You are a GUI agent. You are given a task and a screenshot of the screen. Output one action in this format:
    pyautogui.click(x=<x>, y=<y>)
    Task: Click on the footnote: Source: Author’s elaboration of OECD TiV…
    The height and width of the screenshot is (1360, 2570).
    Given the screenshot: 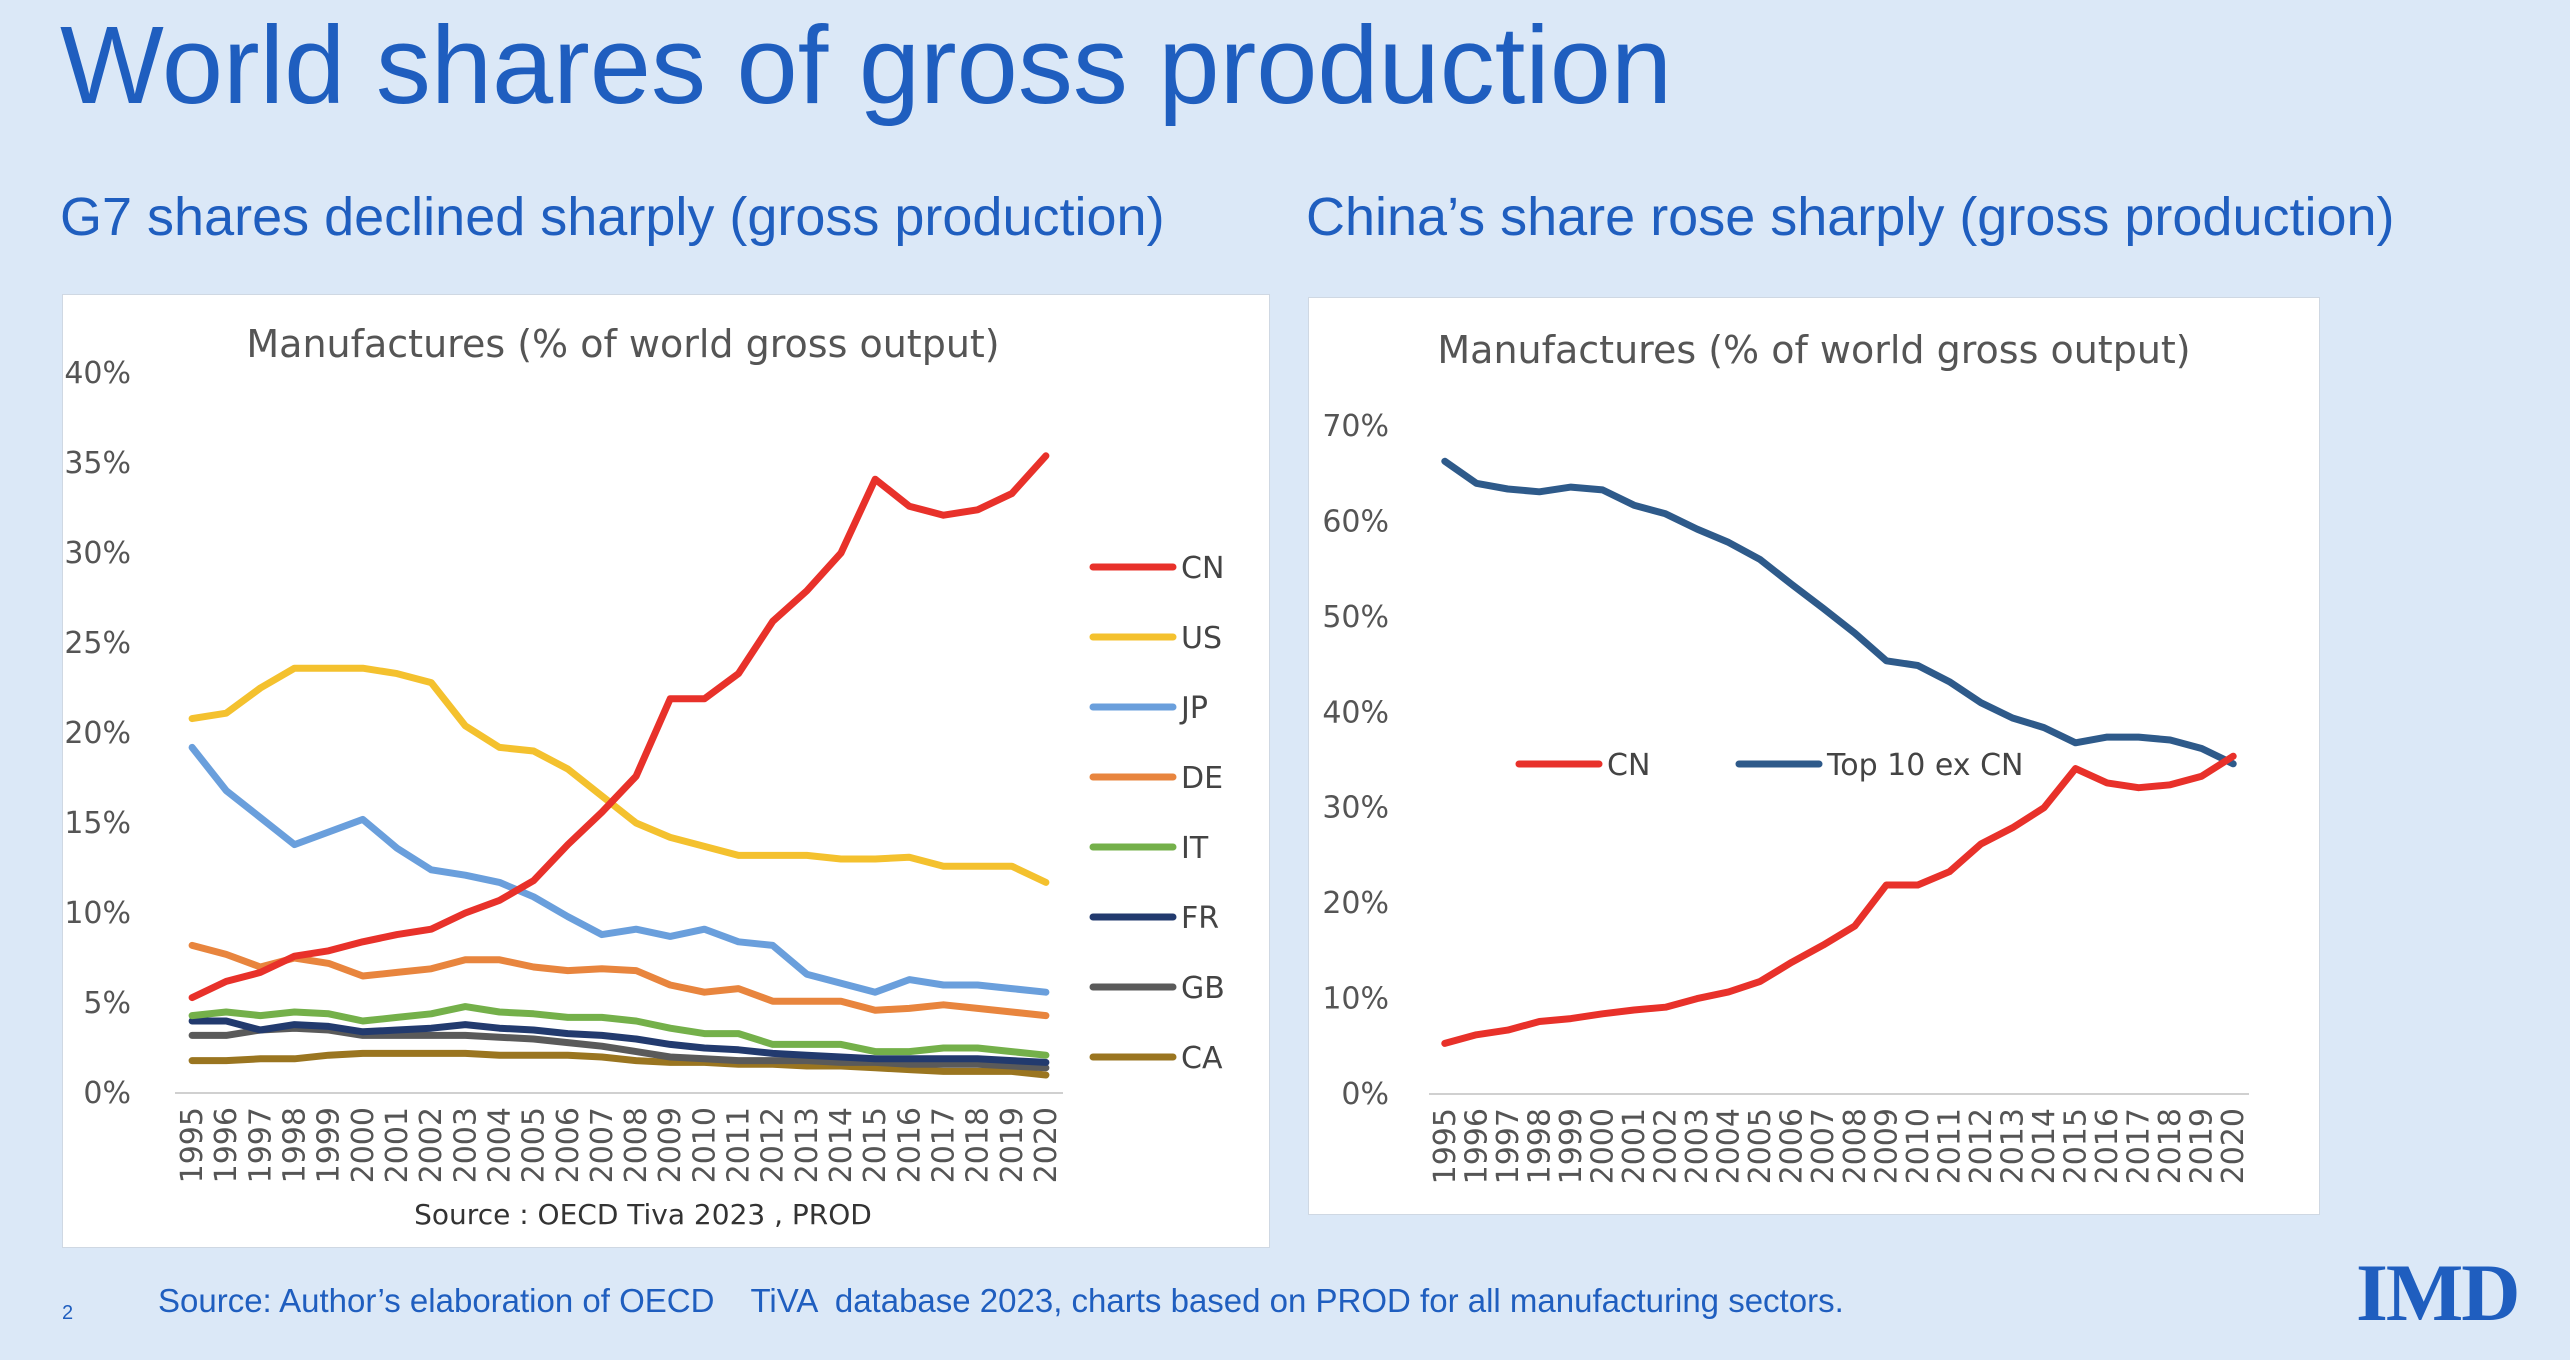 What is the action you would take?
    pyautogui.click(x=1001, y=1300)
    